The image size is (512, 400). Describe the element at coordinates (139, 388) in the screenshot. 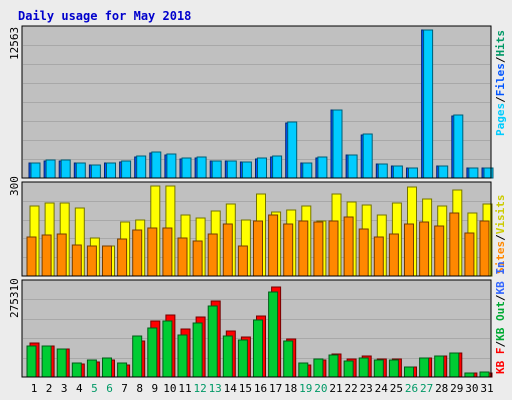

I see `day-label: 8` at that location.